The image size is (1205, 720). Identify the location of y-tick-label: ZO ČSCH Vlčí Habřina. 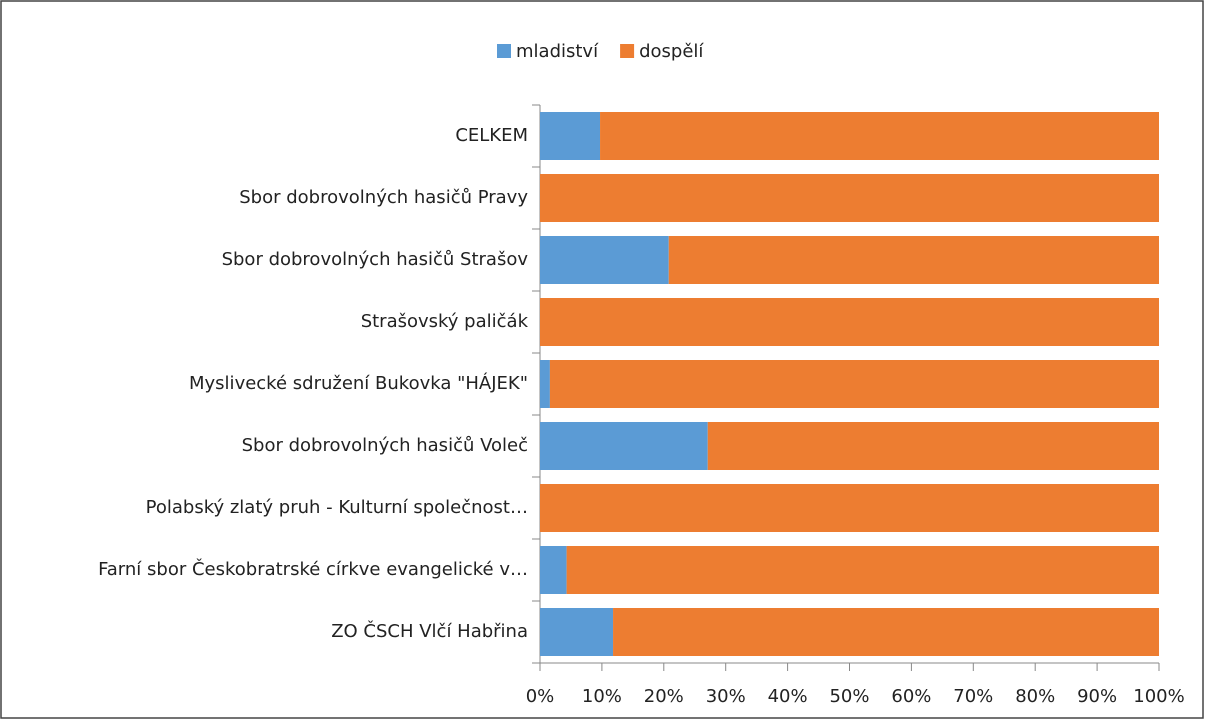
(429, 631).